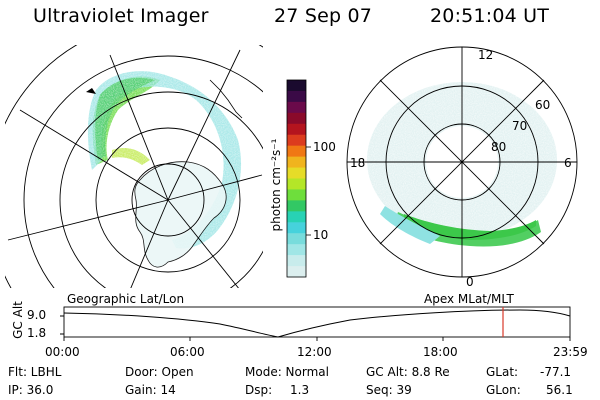 Image resolution: width=600 pixels, height=400 pixels. I want to click on colorbar-tick-100: 100, so click(324, 147).